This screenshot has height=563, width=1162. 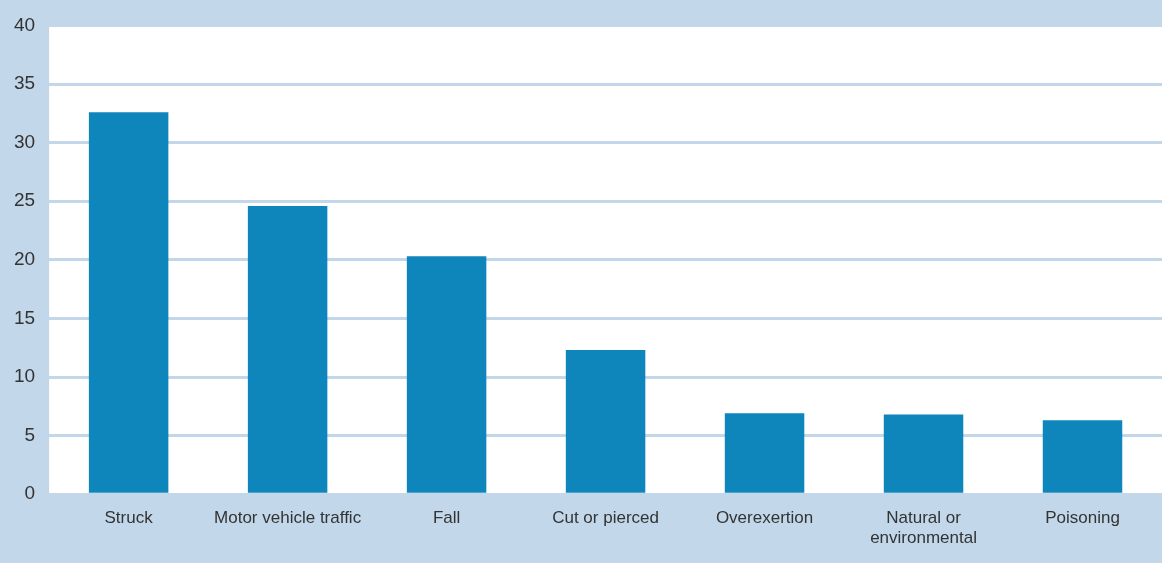 What do you see at coordinates (129, 518) in the screenshot?
I see `x-tick-label: Struck` at bounding box center [129, 518].